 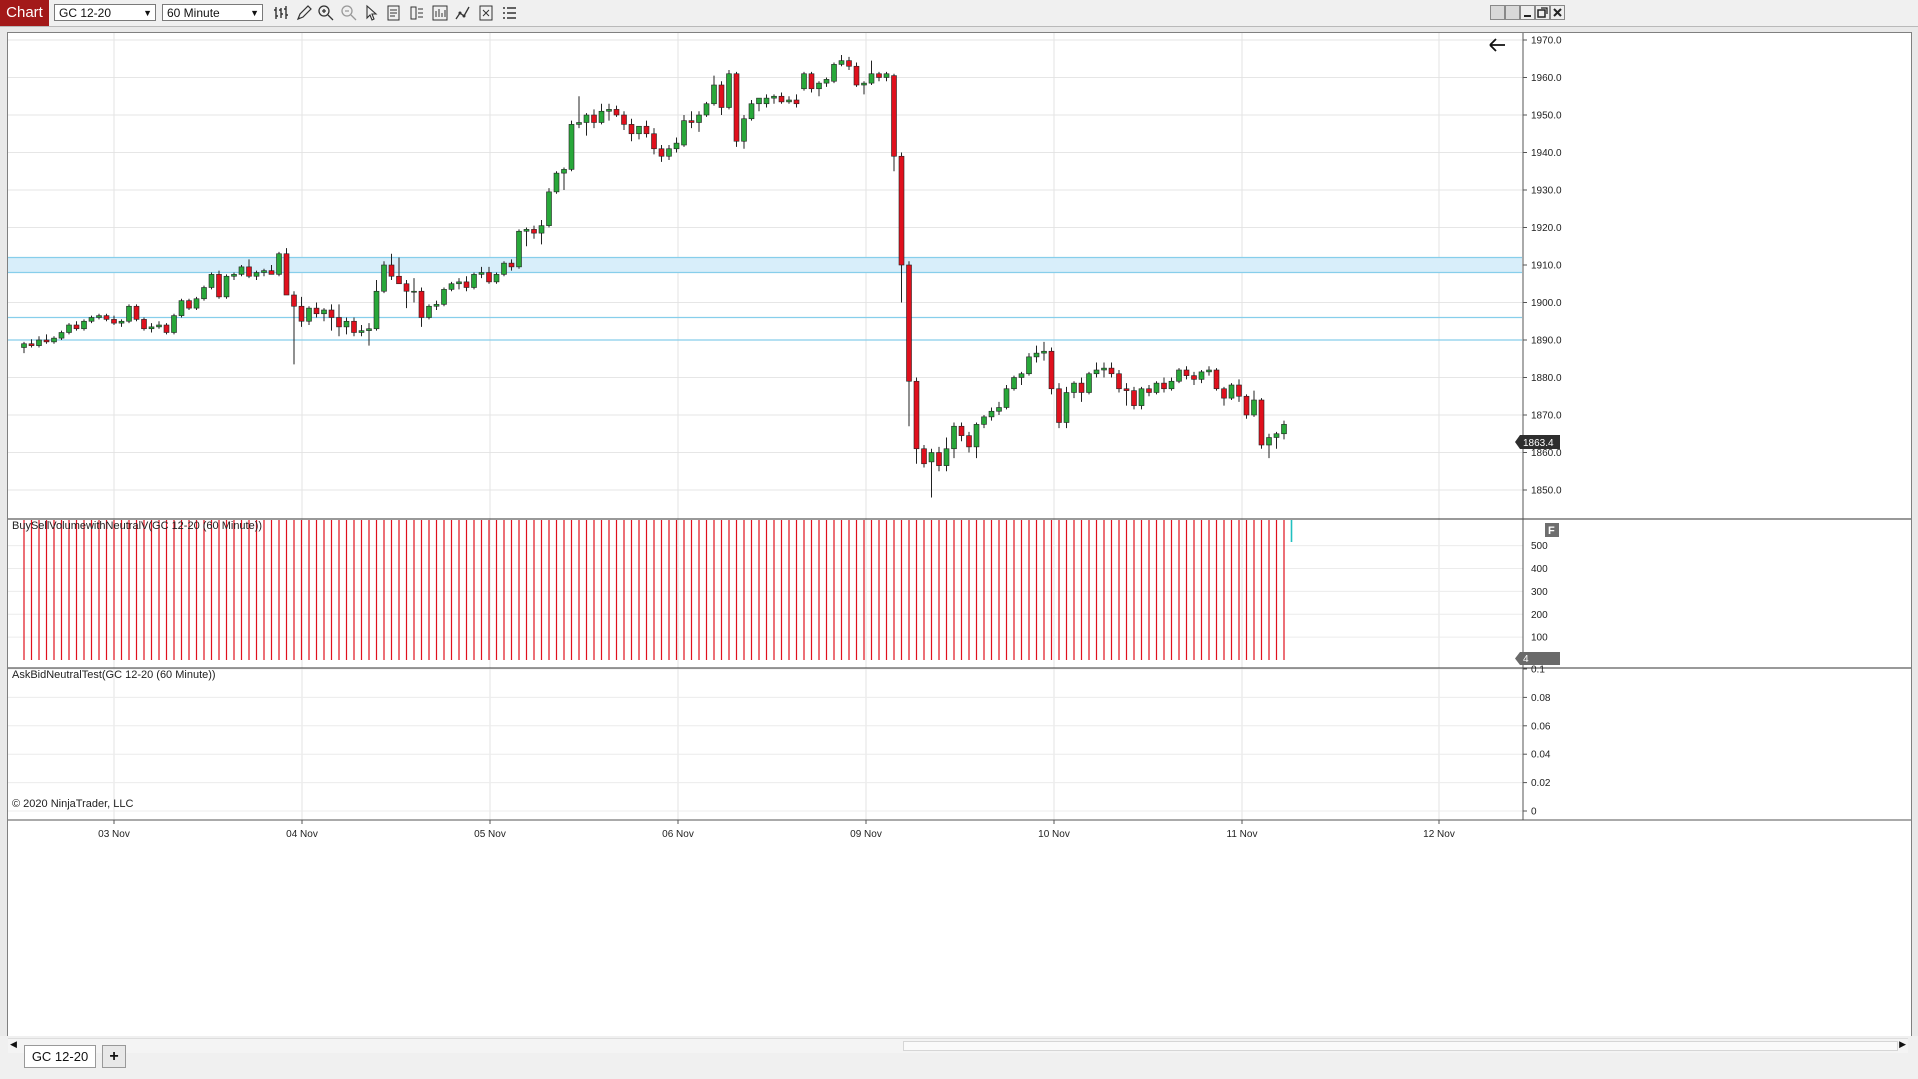 I want to click on chart-trader-icon, so click(x=417, y=13).